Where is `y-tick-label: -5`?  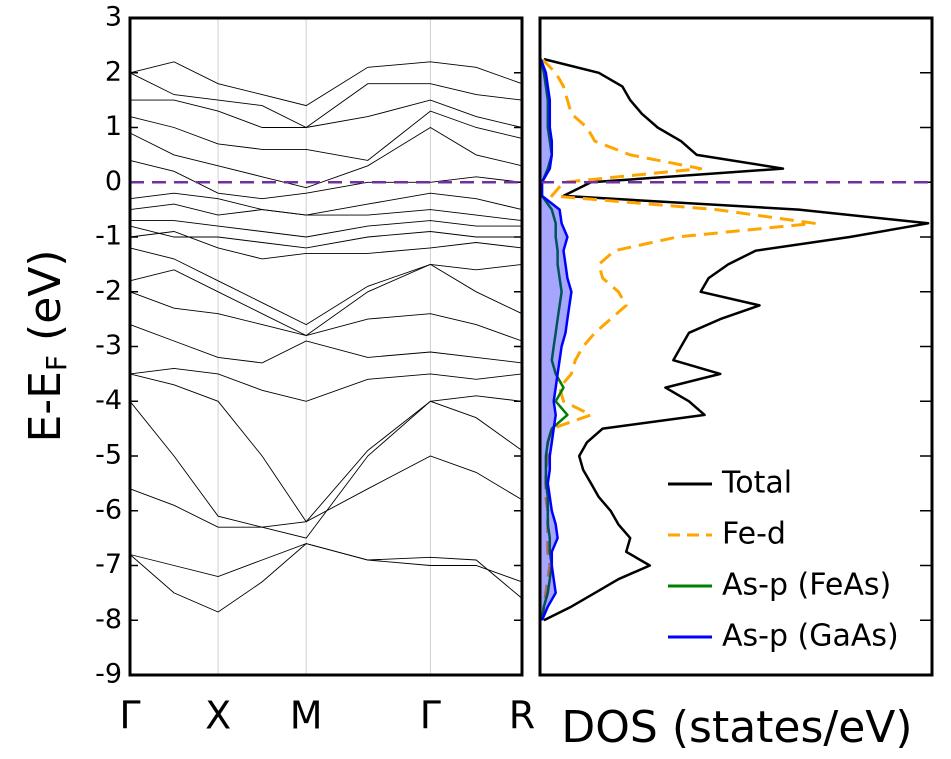
y-tick-label: -5 is located at coordinates (108, 455).